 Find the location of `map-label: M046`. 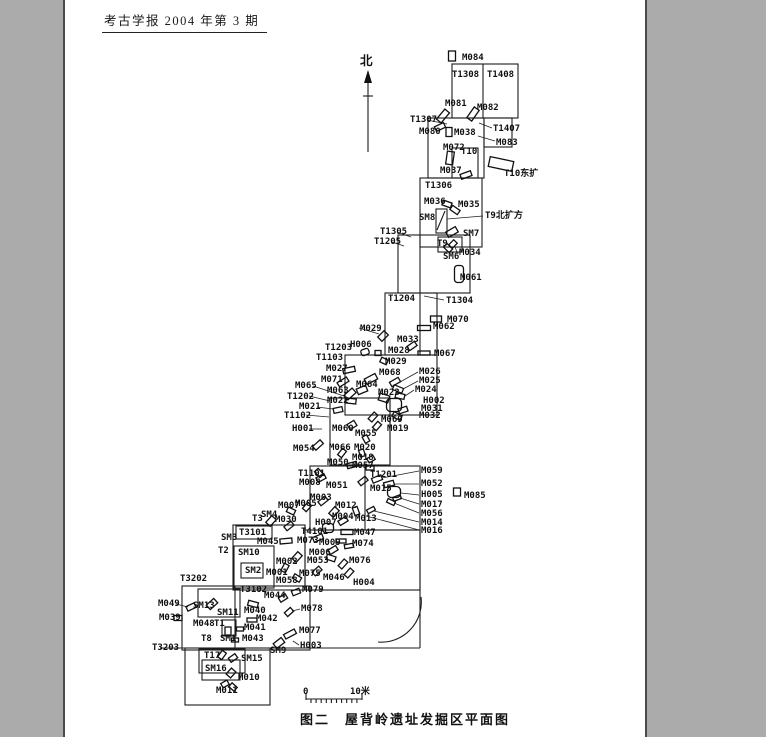

map-label: M046 is located at coordinates (334, 578).